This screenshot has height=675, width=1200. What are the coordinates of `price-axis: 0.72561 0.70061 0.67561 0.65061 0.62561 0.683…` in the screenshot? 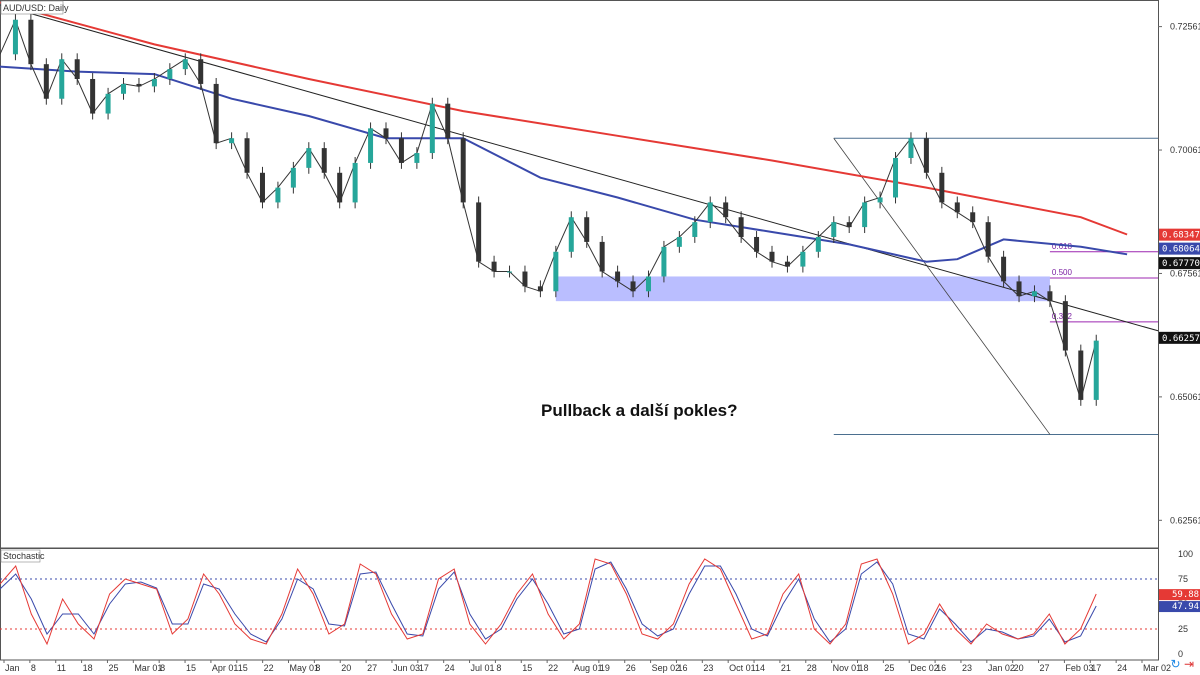 It's located at (1179, 273).